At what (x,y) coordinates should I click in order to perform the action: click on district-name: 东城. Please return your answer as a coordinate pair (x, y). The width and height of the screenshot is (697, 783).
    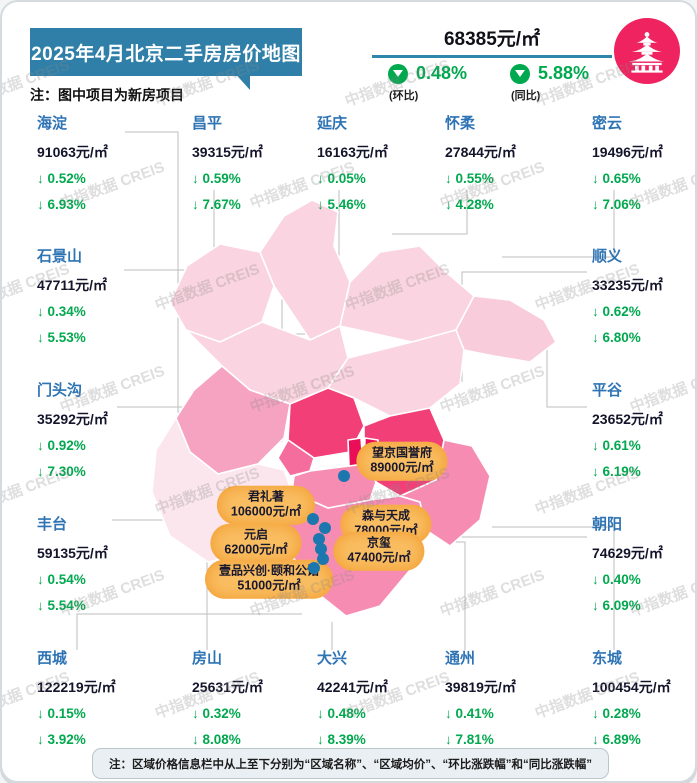
    Looking at the image, I should click on (607, 658).